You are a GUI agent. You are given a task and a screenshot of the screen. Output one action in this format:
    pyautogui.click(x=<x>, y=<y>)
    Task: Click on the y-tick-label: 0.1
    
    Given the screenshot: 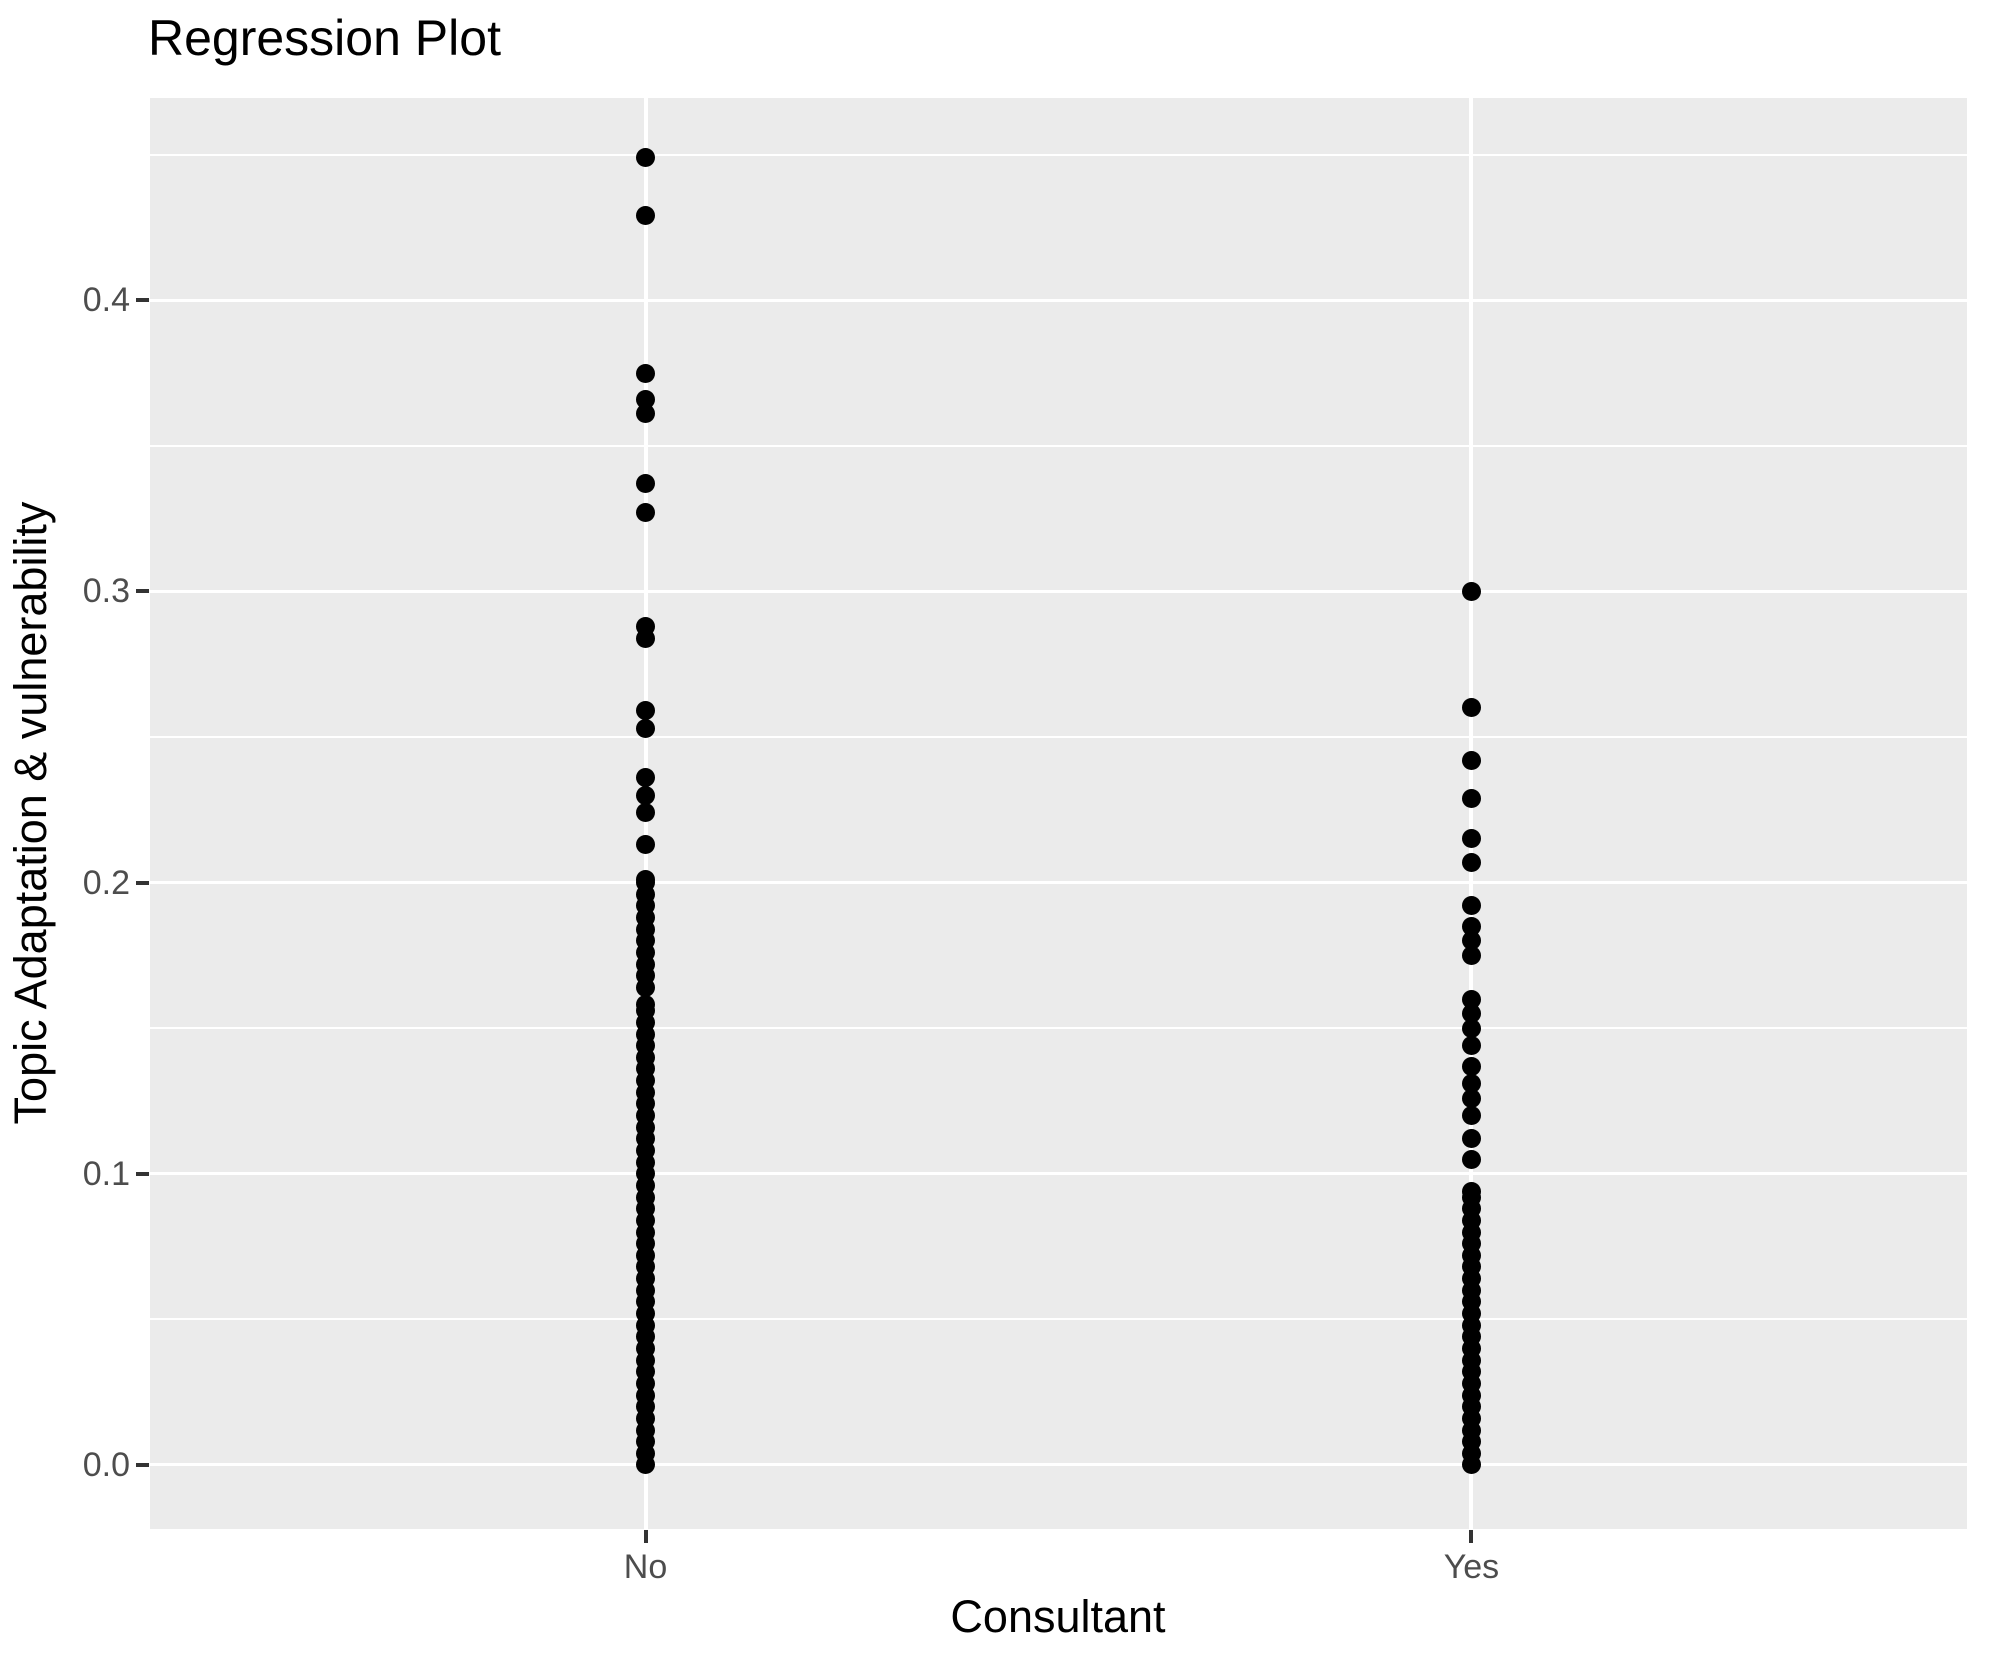 What is the action you would take?
    pyautogui.click(x=106, y=1173)
    